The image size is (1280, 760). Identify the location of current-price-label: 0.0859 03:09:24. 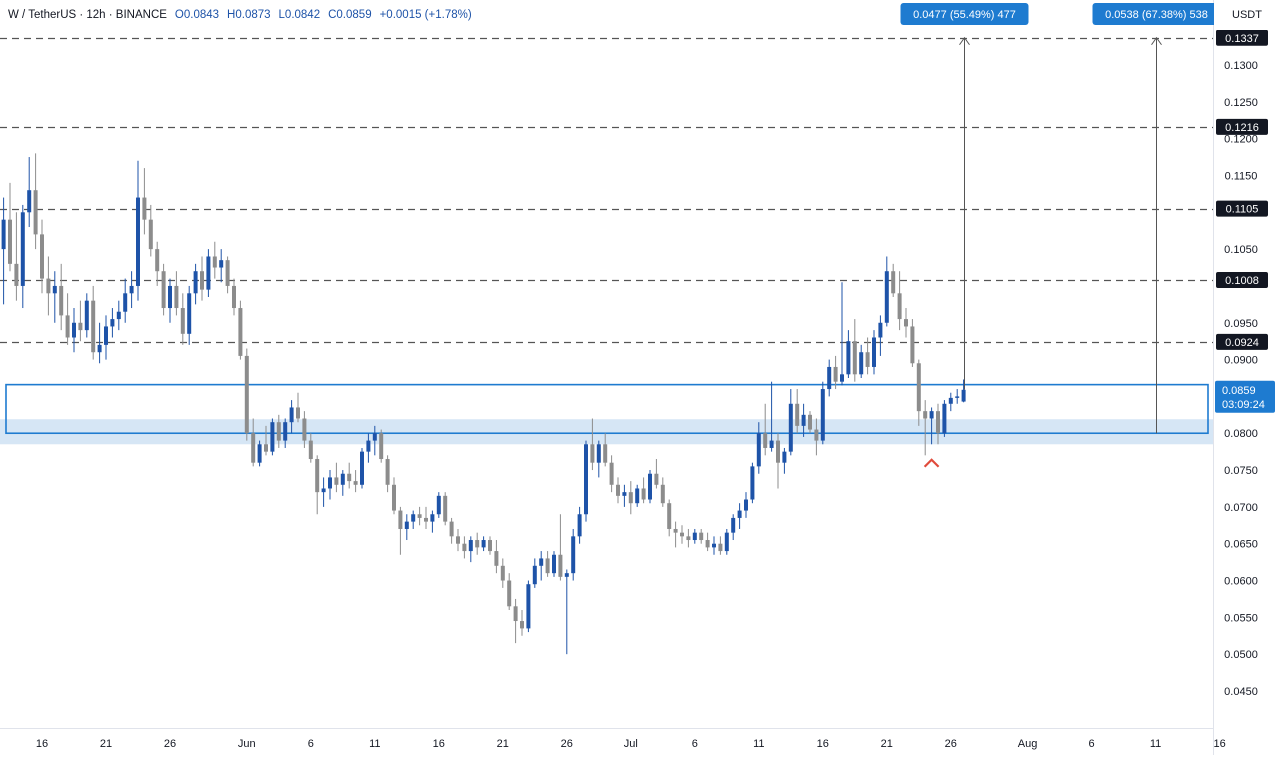
(1245, 396).